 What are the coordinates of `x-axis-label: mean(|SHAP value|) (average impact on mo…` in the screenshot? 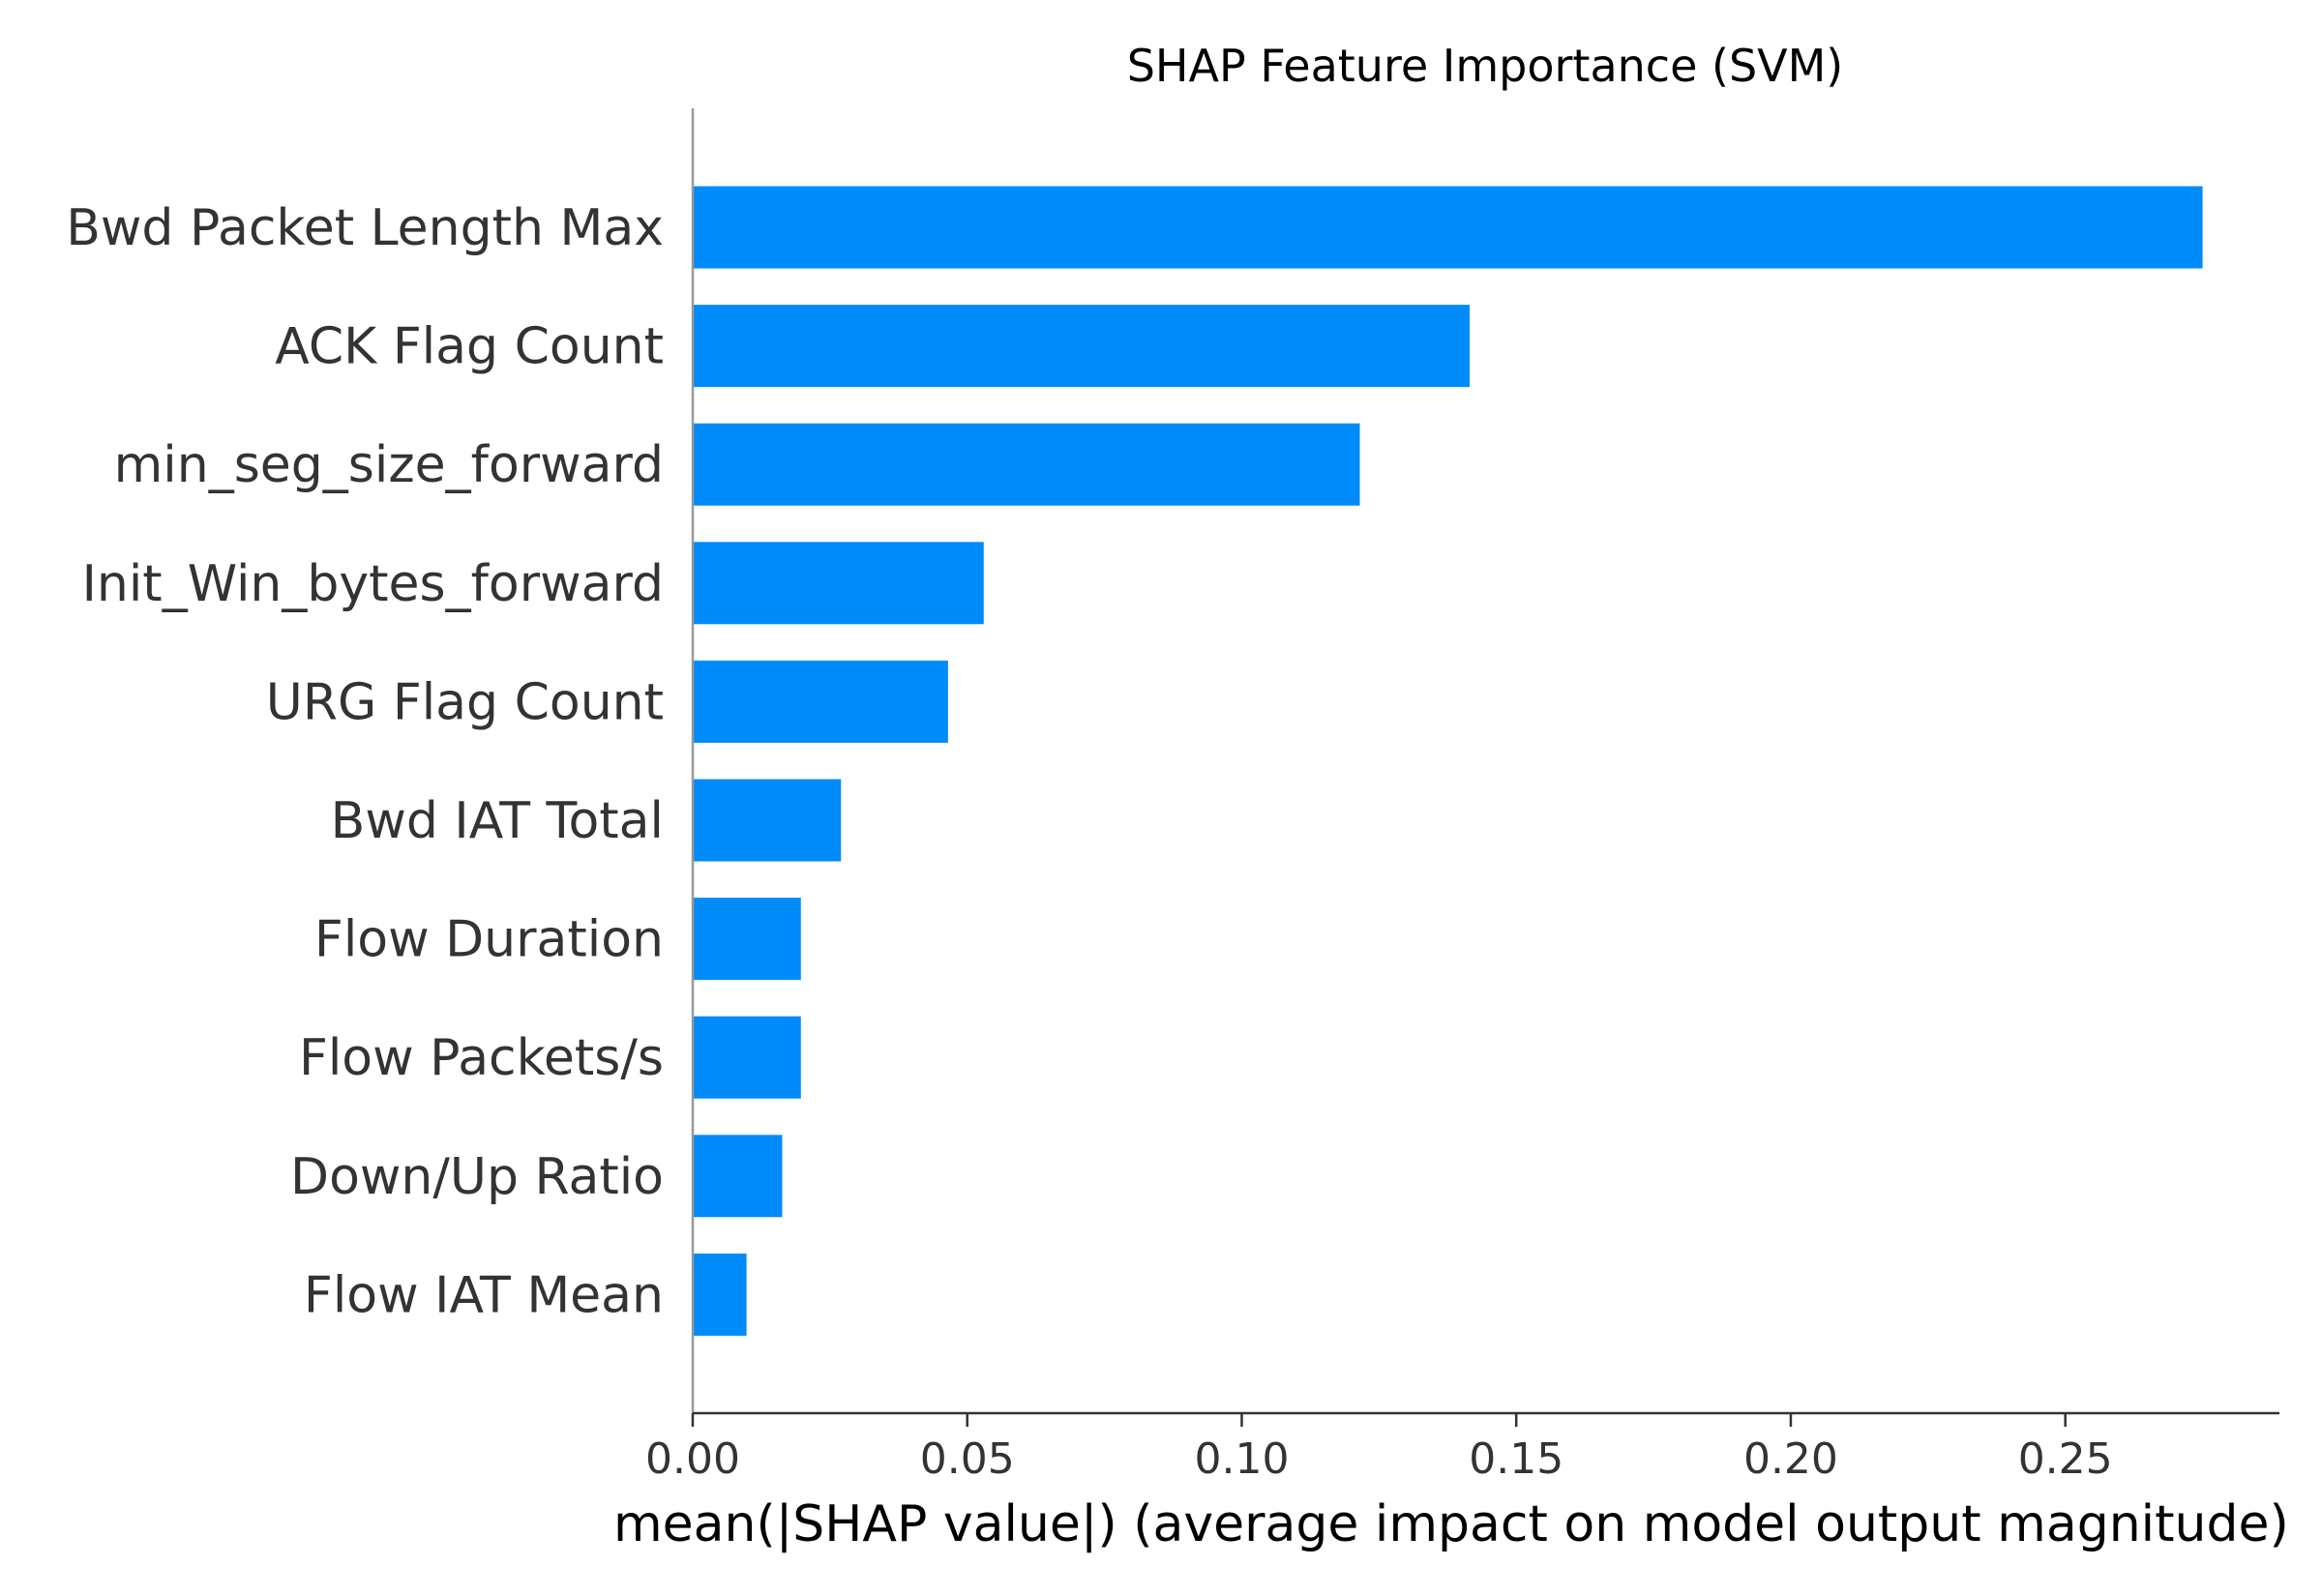 It's located at (1451, 1524).